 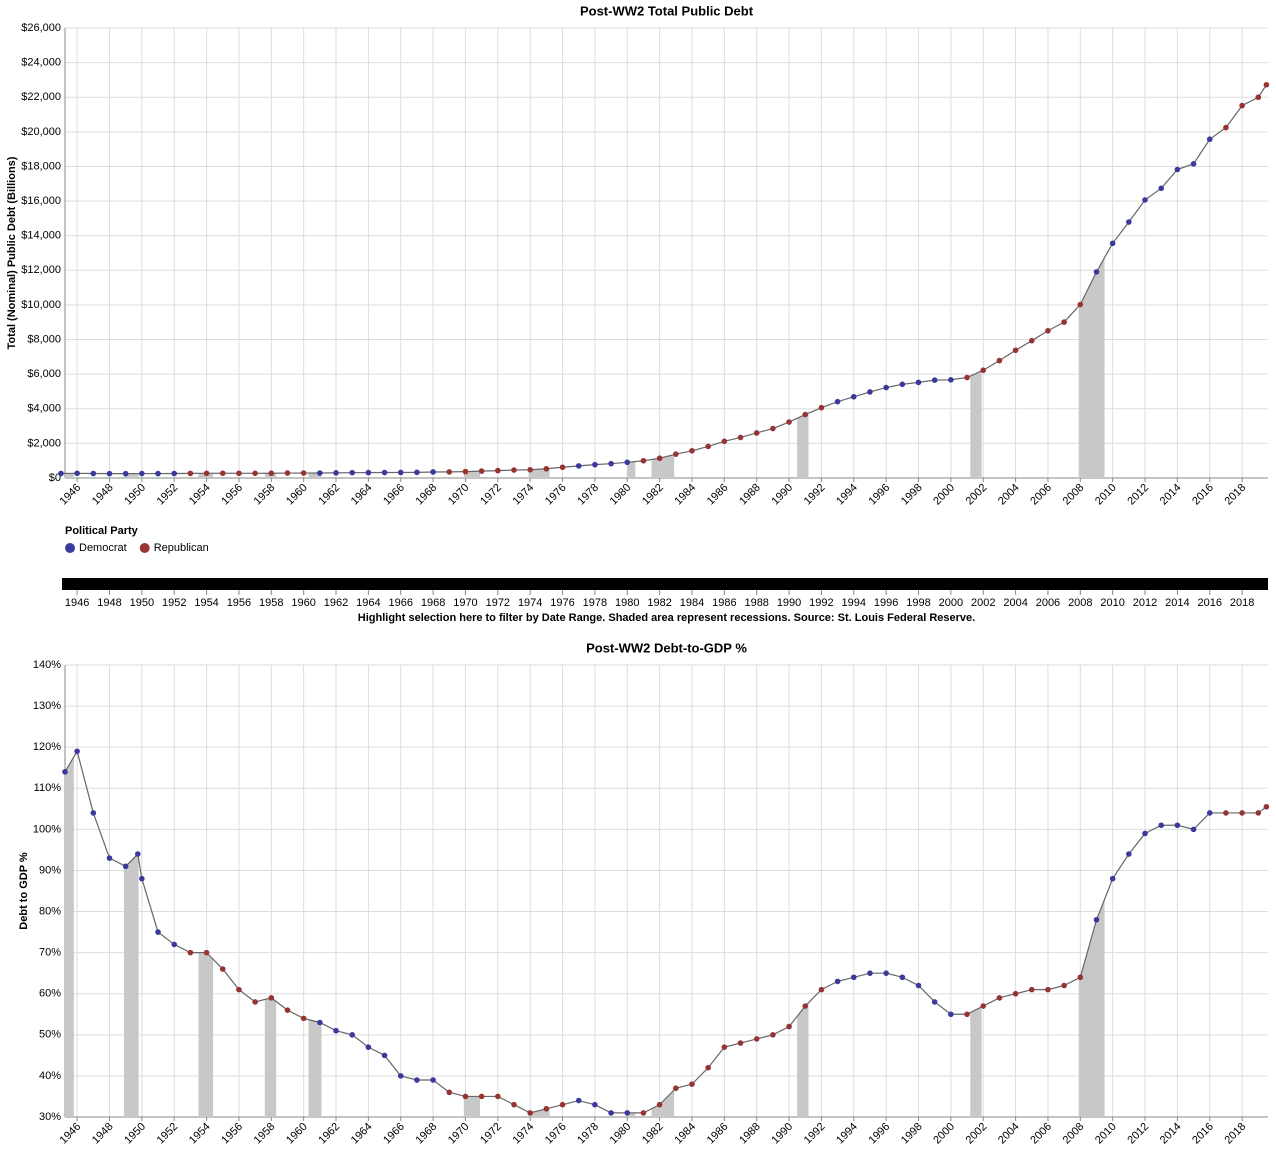 I want to click on x-tick-label: 1980, so click(x=627, y=603).